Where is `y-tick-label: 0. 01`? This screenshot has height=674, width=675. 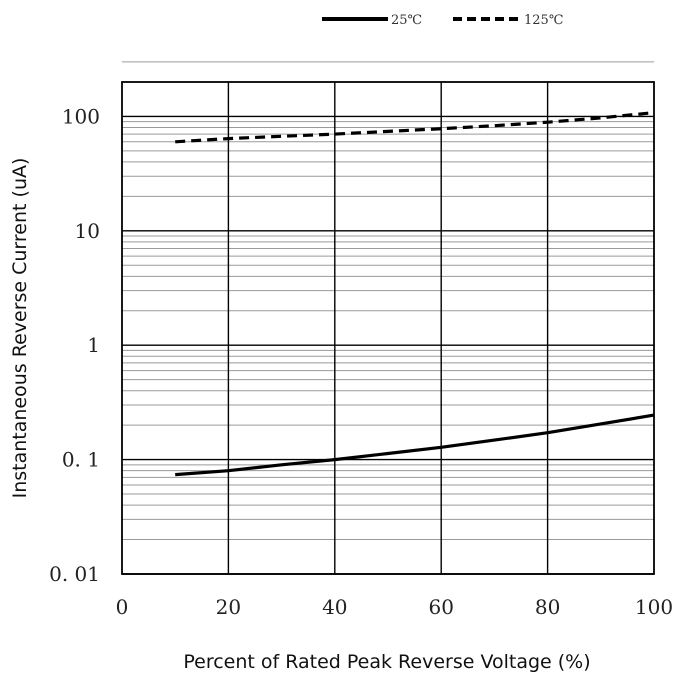 y-tick-label: 0. 01 is located at coordinates (74, 574).